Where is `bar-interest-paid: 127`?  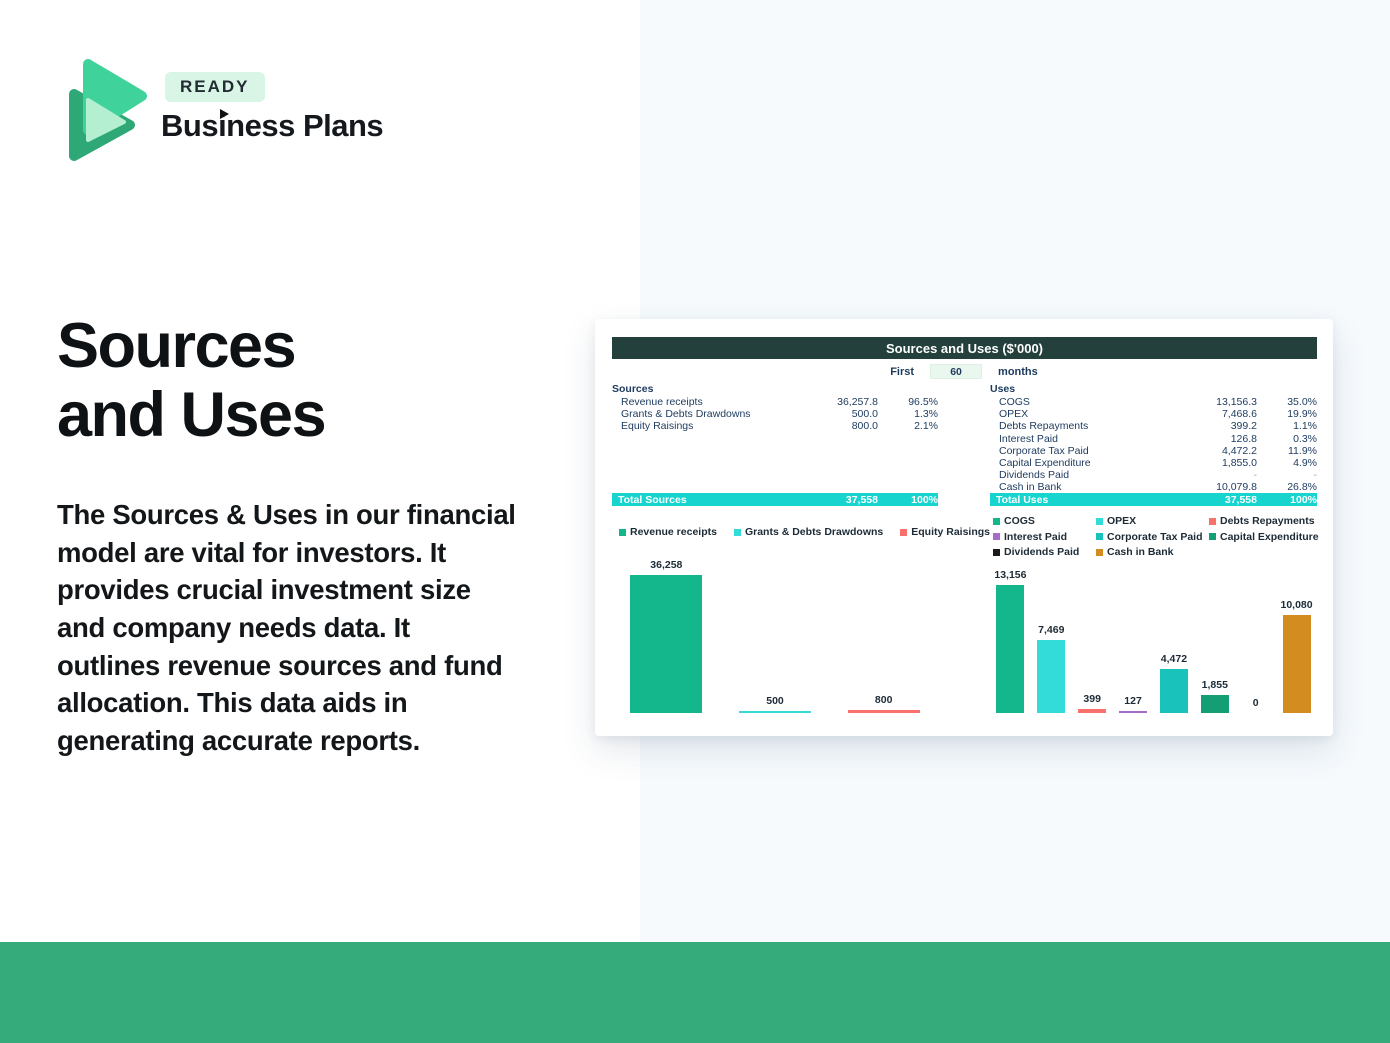
bar-interest-paid: 127 is located at coordinates (1133, 636).